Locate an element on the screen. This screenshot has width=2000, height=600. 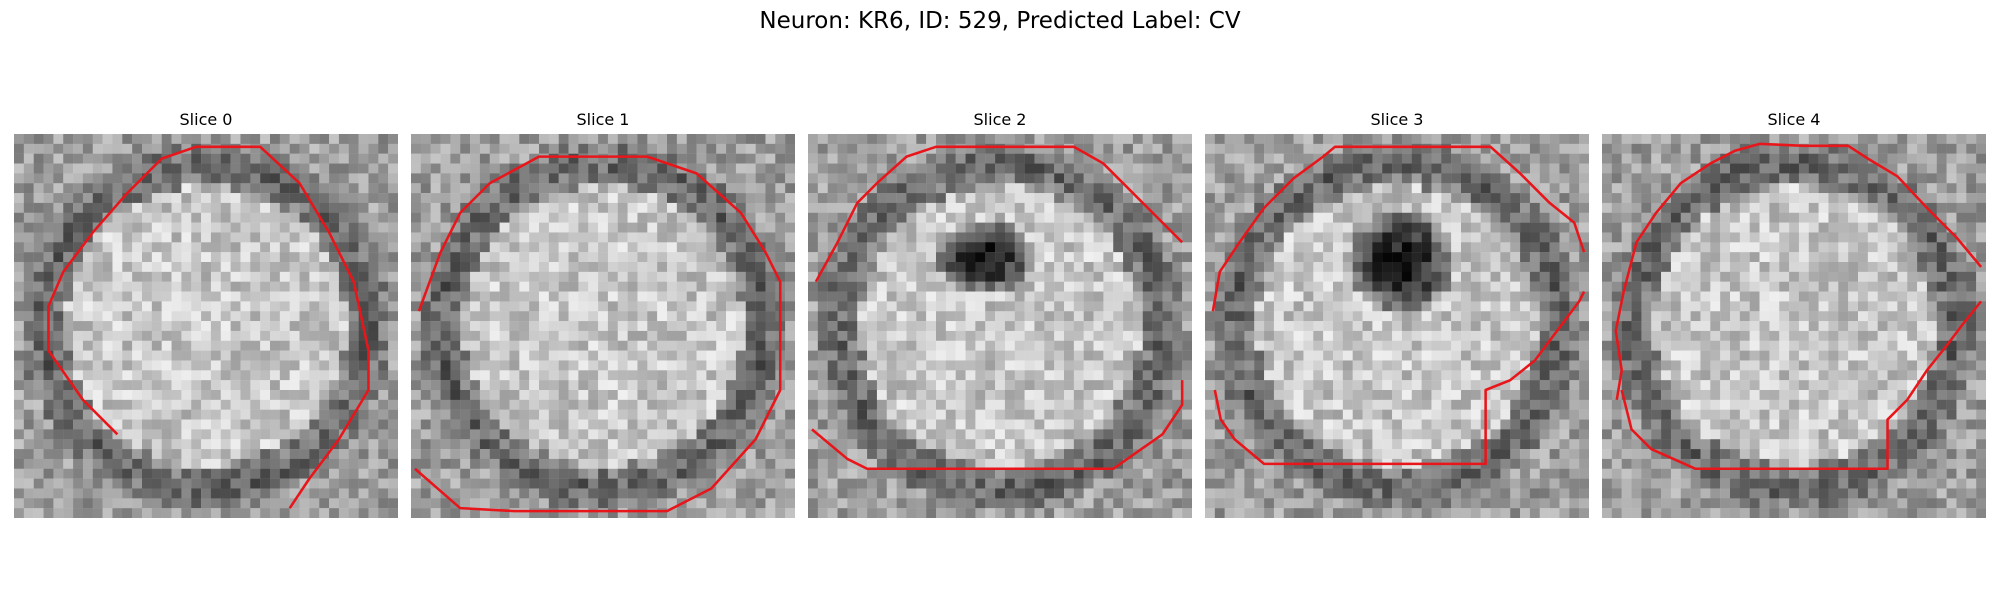
slice-panel-4: Slice 4 is located at coordinates (1794, 314).